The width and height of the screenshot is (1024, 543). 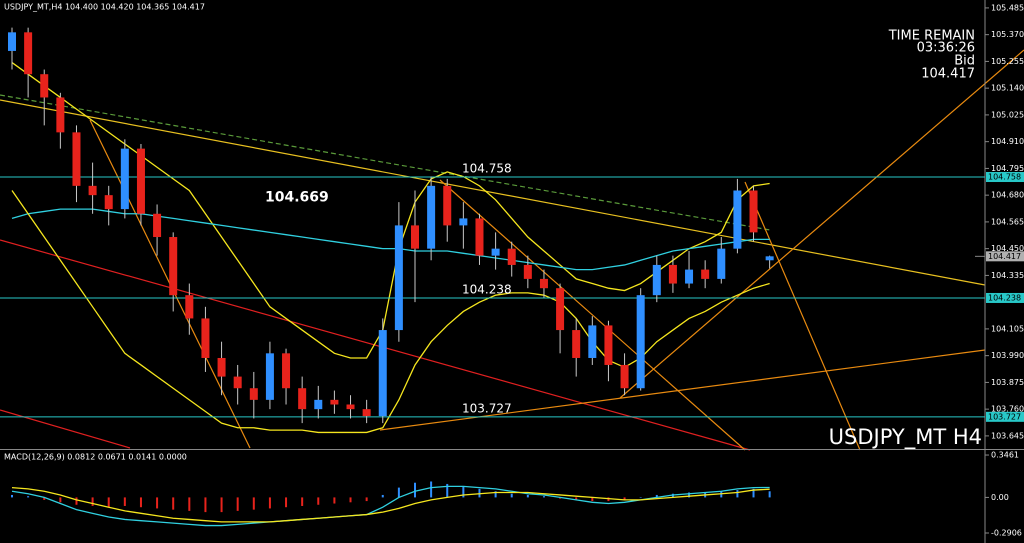 I want to click on y-tick-label: 104.910, so click(x=1007, y=141).